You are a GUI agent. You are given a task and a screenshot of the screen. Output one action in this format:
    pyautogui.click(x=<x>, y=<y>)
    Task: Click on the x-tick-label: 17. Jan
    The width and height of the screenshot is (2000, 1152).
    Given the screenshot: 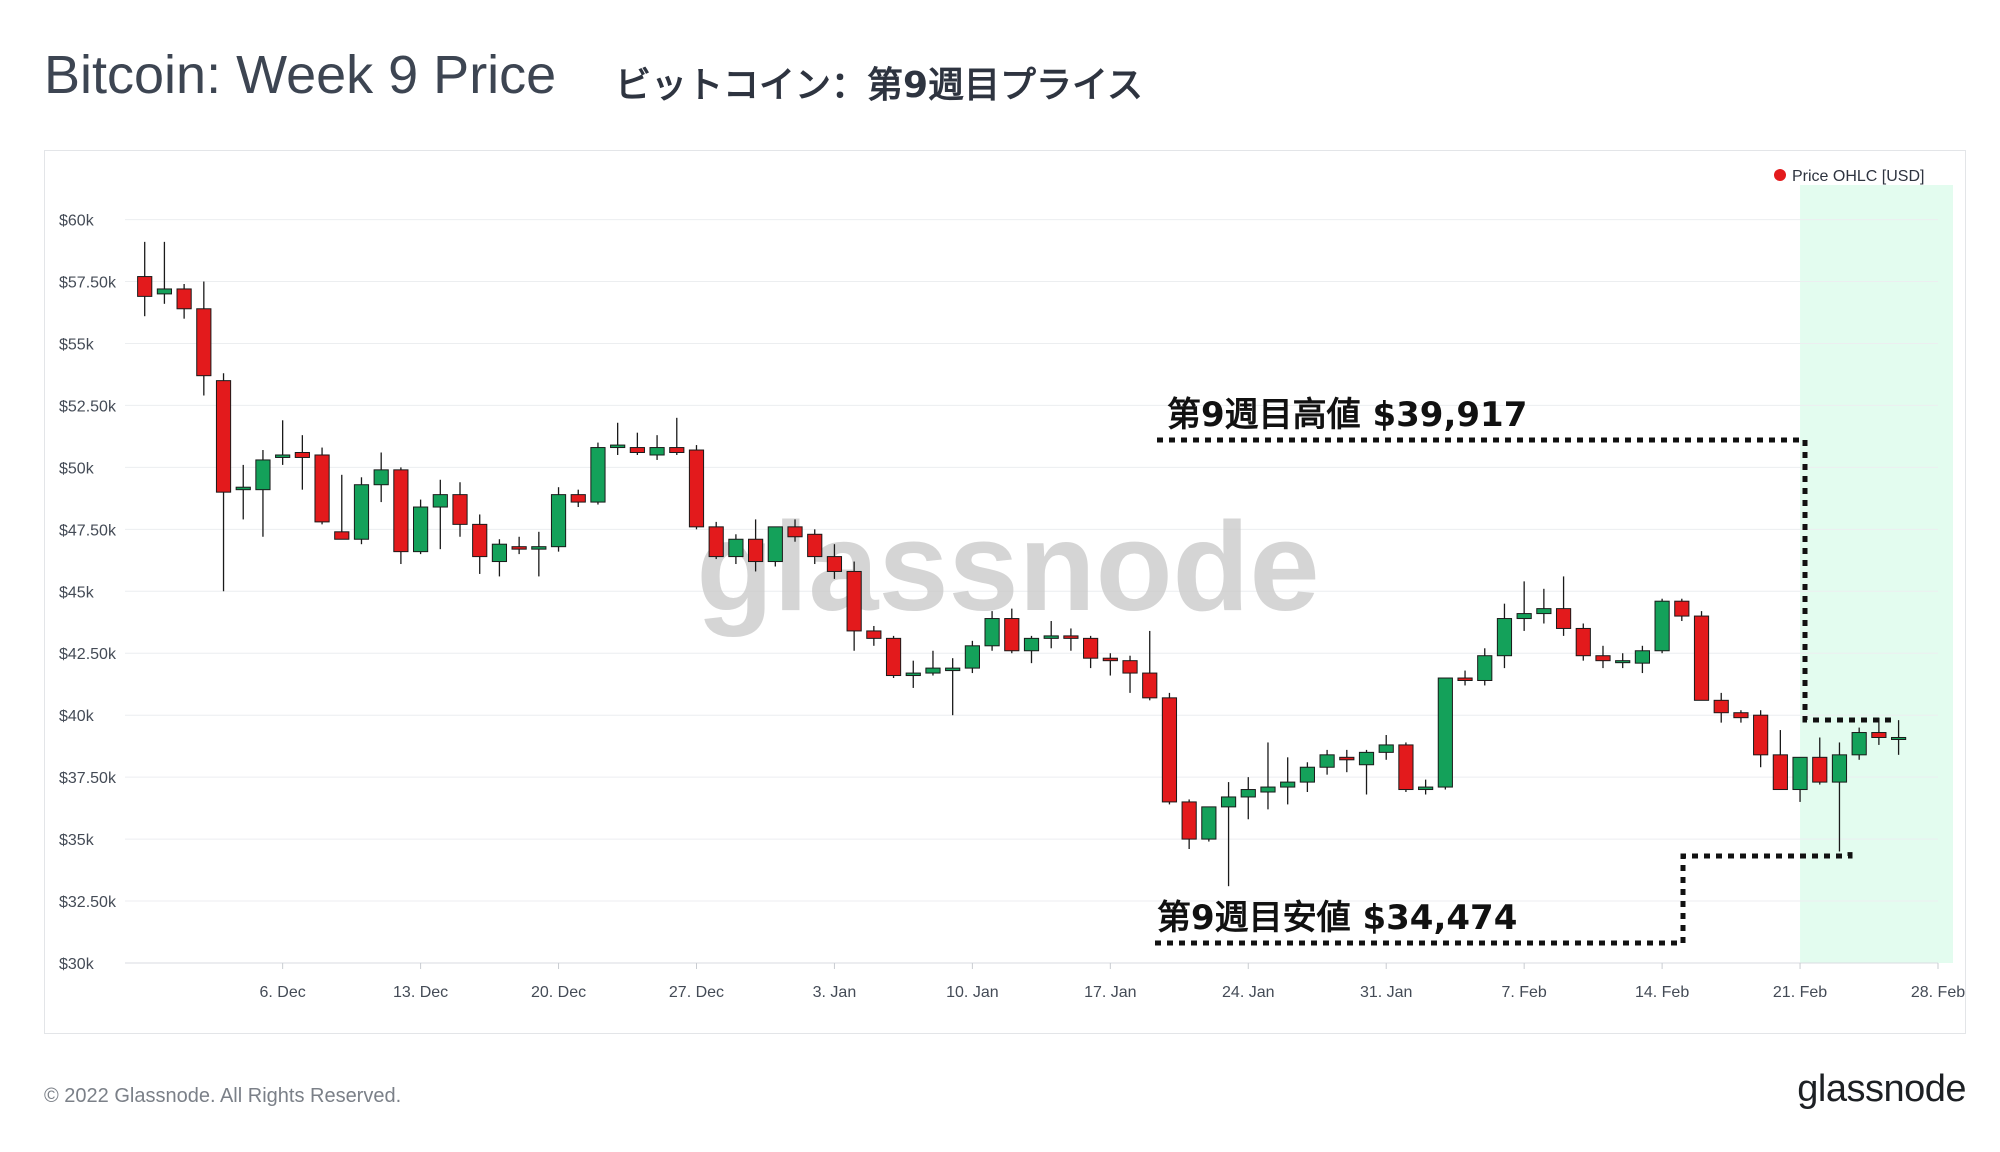 What is the action you would take?
    pyautogui.click(x=1110, y=992)
    